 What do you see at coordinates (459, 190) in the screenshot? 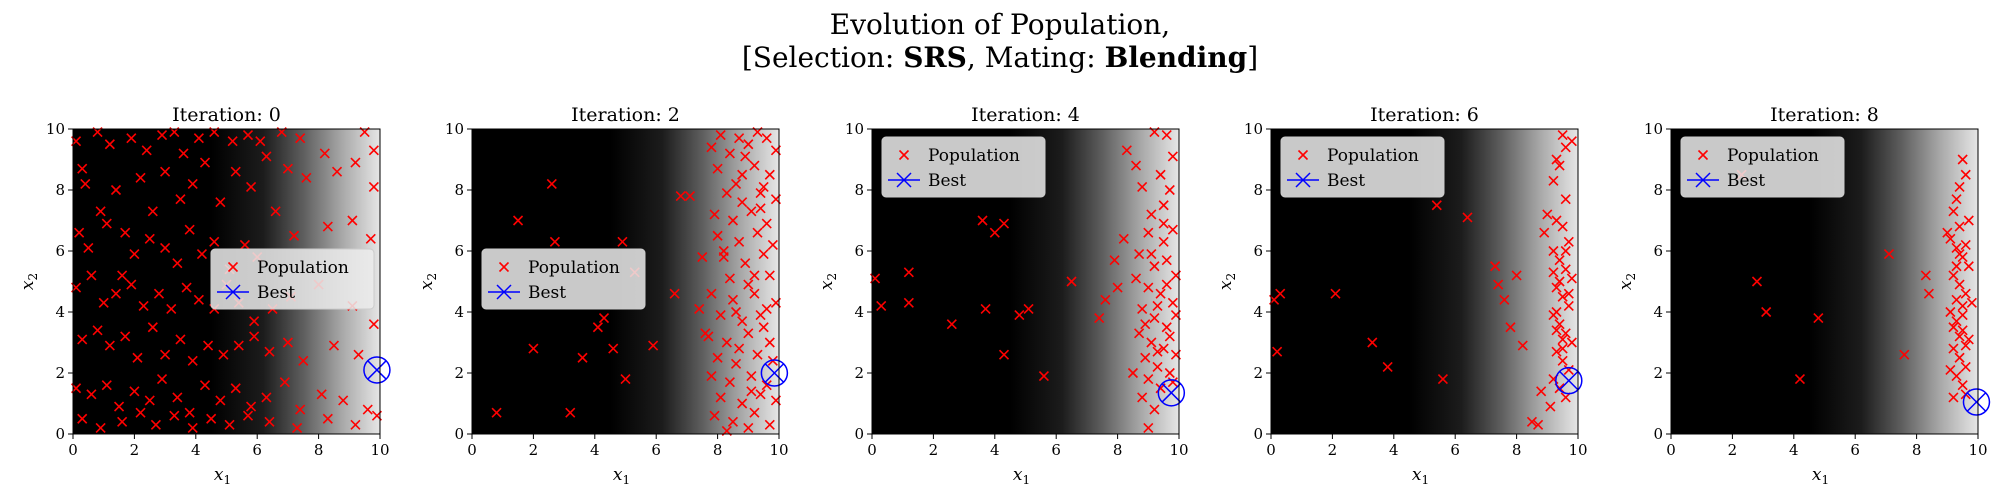
I see `y-tick-label: 8` at bounding box center [459, 190].